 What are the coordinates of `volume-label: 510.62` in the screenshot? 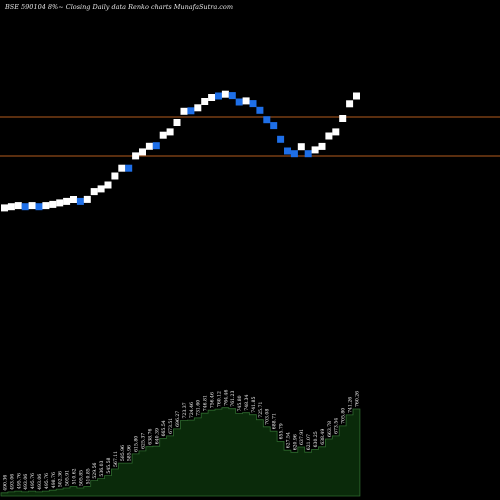 It's located at (75, 476).